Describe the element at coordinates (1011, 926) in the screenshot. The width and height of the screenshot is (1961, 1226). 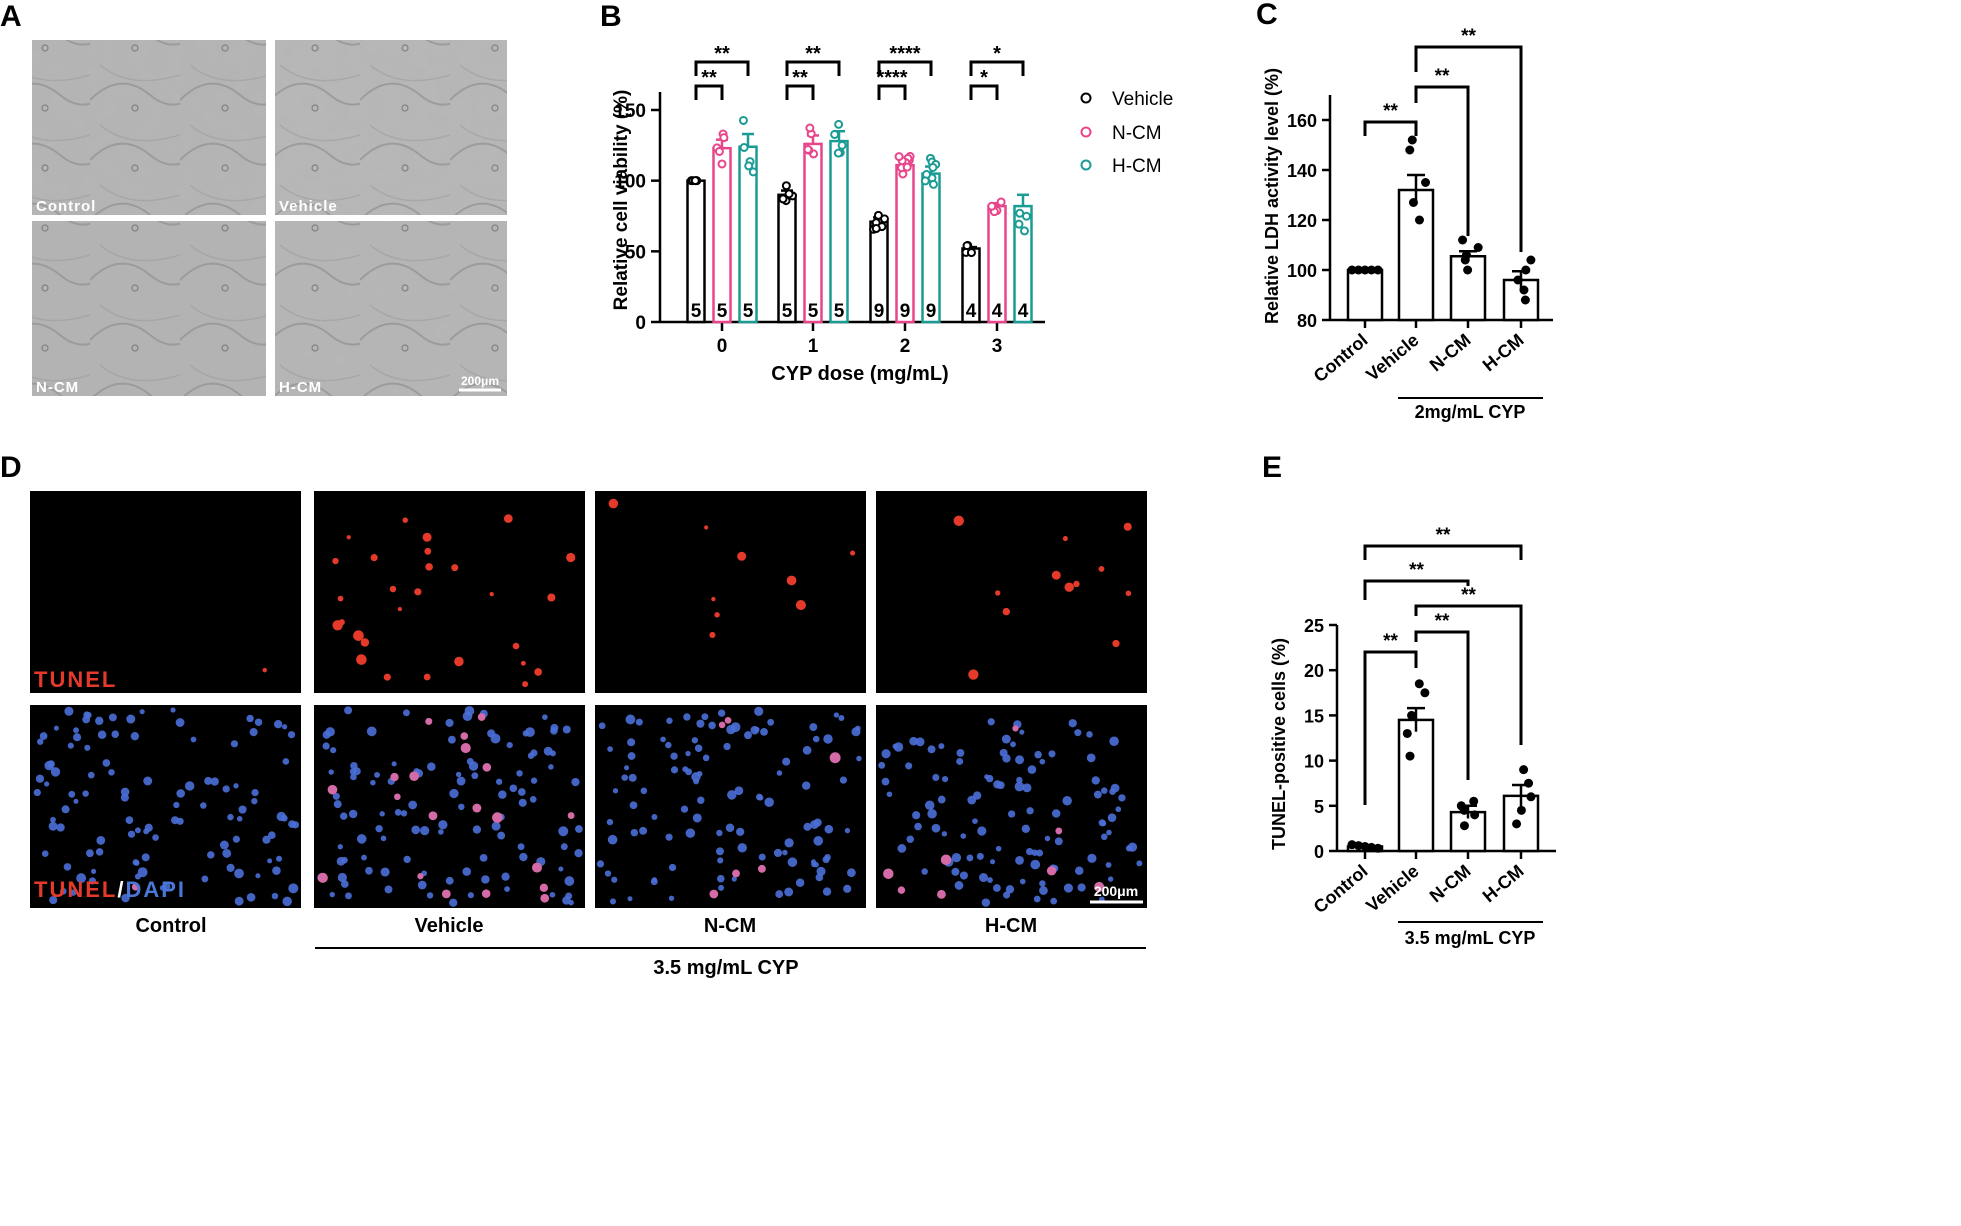
I see `d-column-label-hcm: H-CM` at that location.